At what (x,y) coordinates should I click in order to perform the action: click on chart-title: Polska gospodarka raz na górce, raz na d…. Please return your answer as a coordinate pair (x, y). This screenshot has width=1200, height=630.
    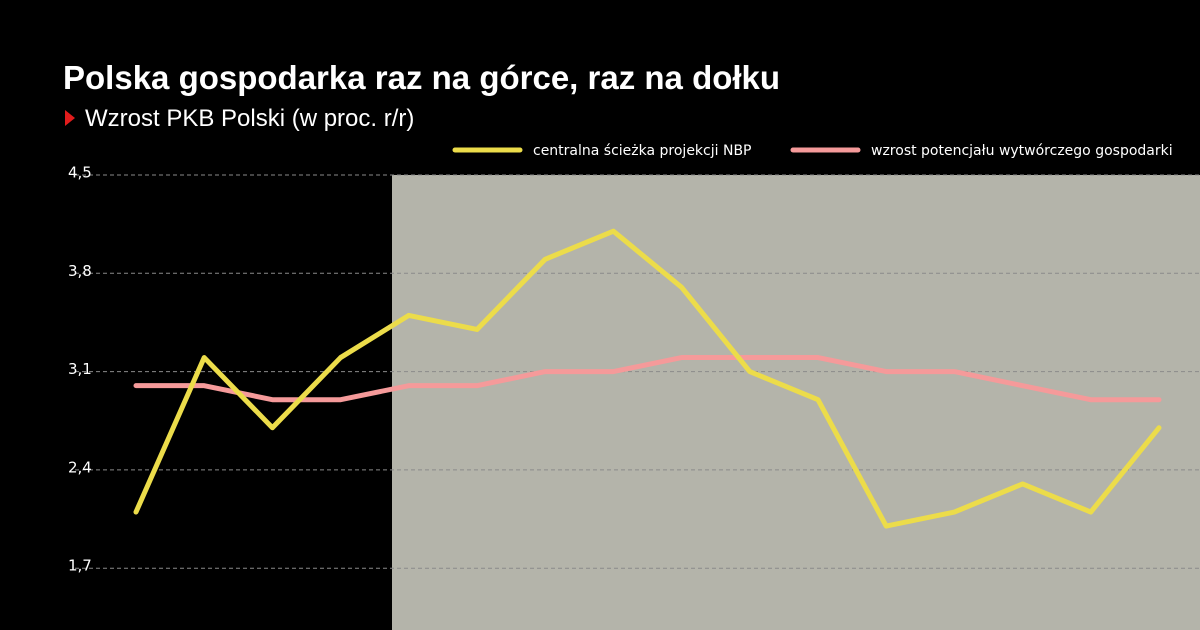
    Looking at the image, I should click on (421, 77).